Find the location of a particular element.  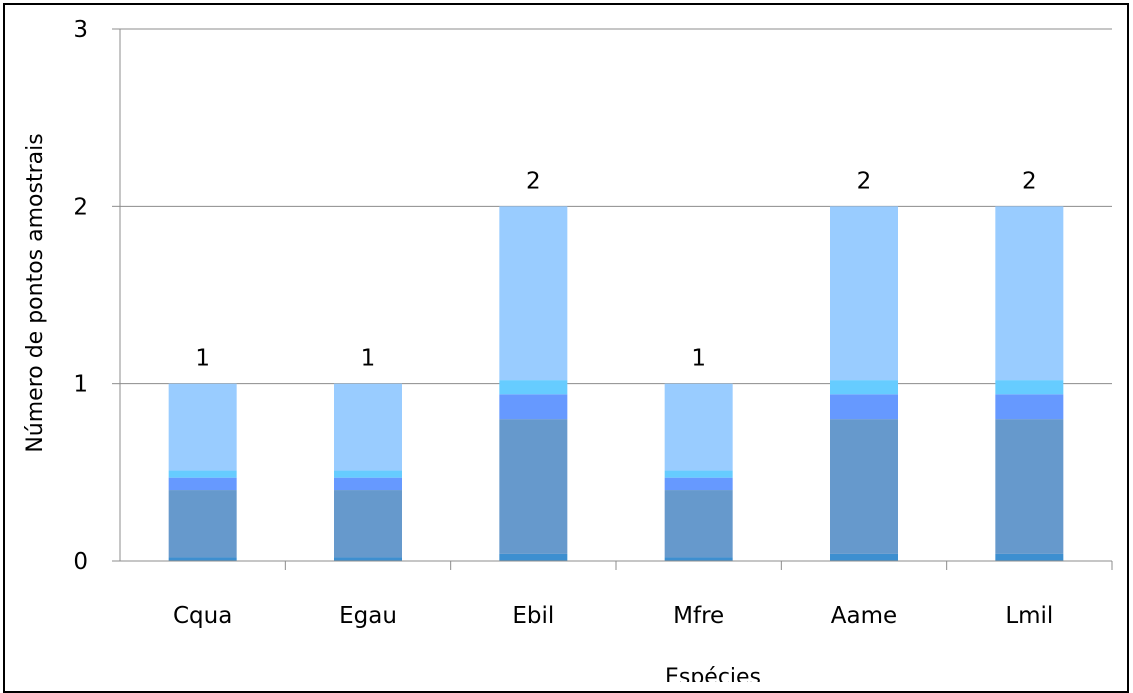

x-tick-label: Cqua is located at coordinates (202, 616).